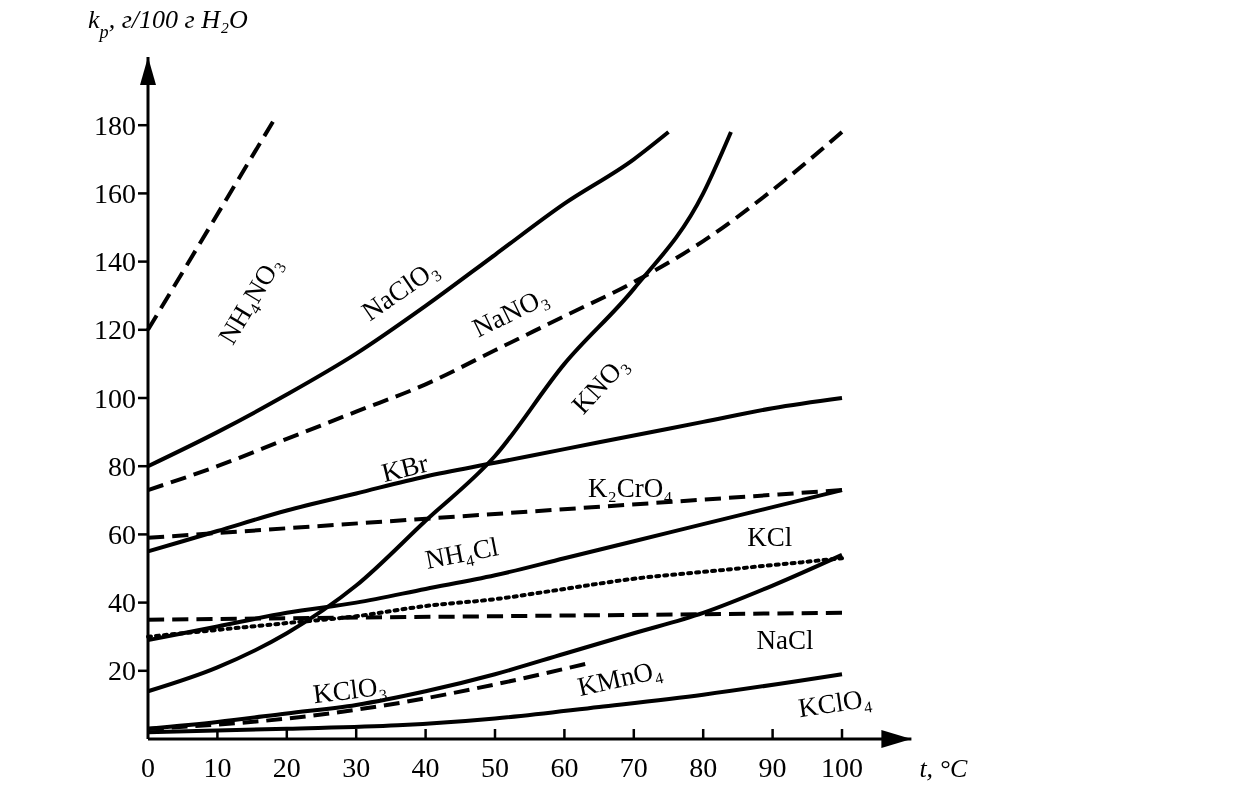 The width and height of the screenshot is (1248, 789). I want to click on y-tick-label: 160, so click(115, 193).